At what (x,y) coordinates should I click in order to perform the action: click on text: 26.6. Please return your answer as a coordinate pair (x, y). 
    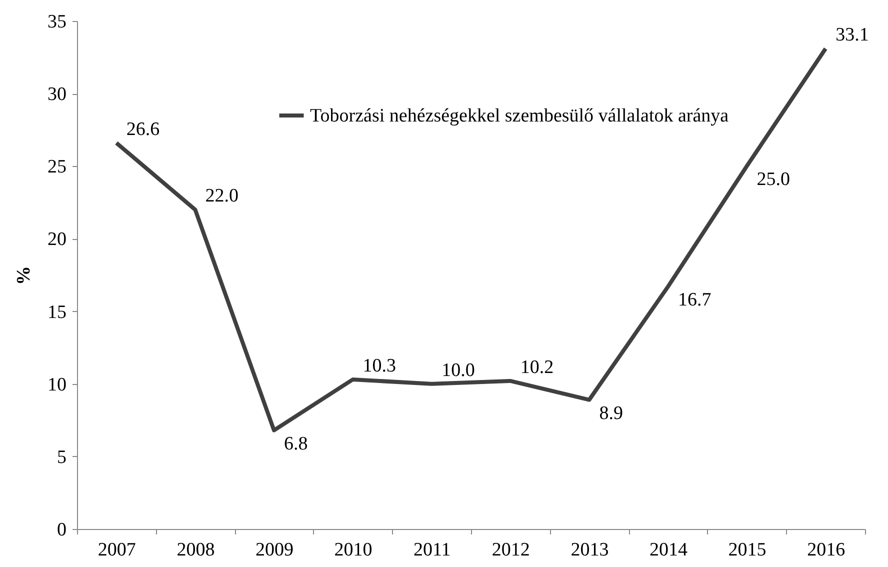
    Looking at the image, I should click on (143, 129).